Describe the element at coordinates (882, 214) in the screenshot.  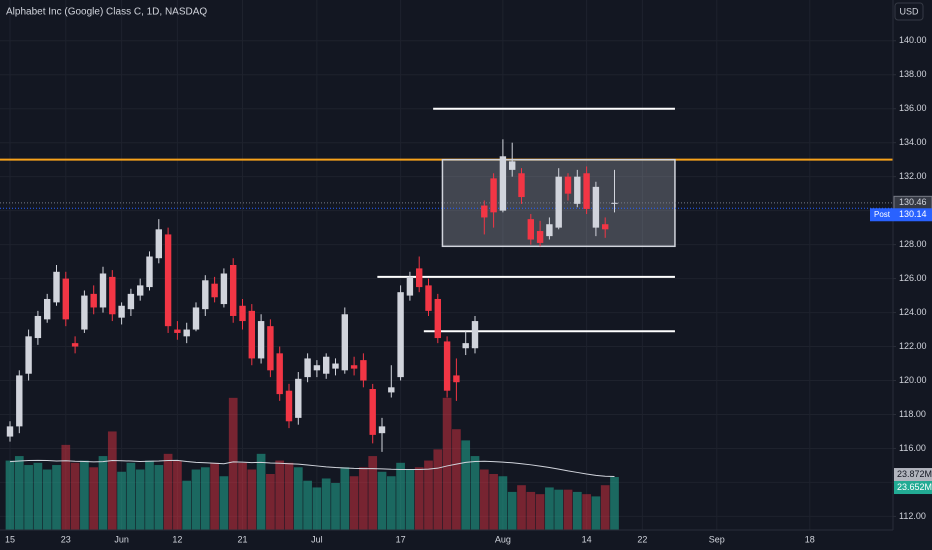
I see `post-price-name: Post` at that location.